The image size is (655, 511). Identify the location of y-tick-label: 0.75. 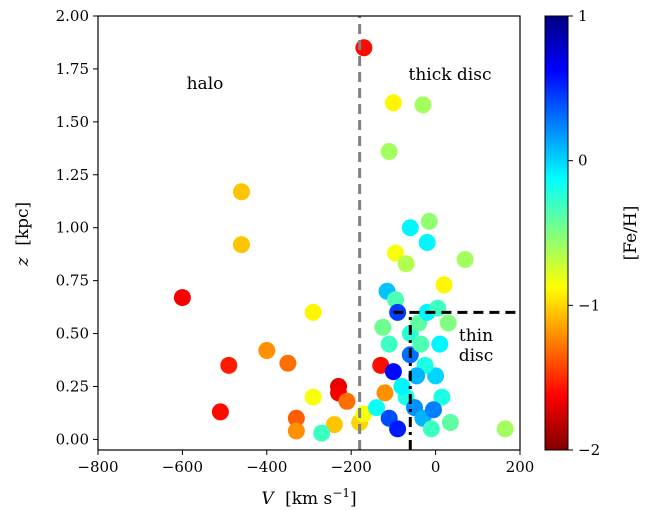
(72, 281).